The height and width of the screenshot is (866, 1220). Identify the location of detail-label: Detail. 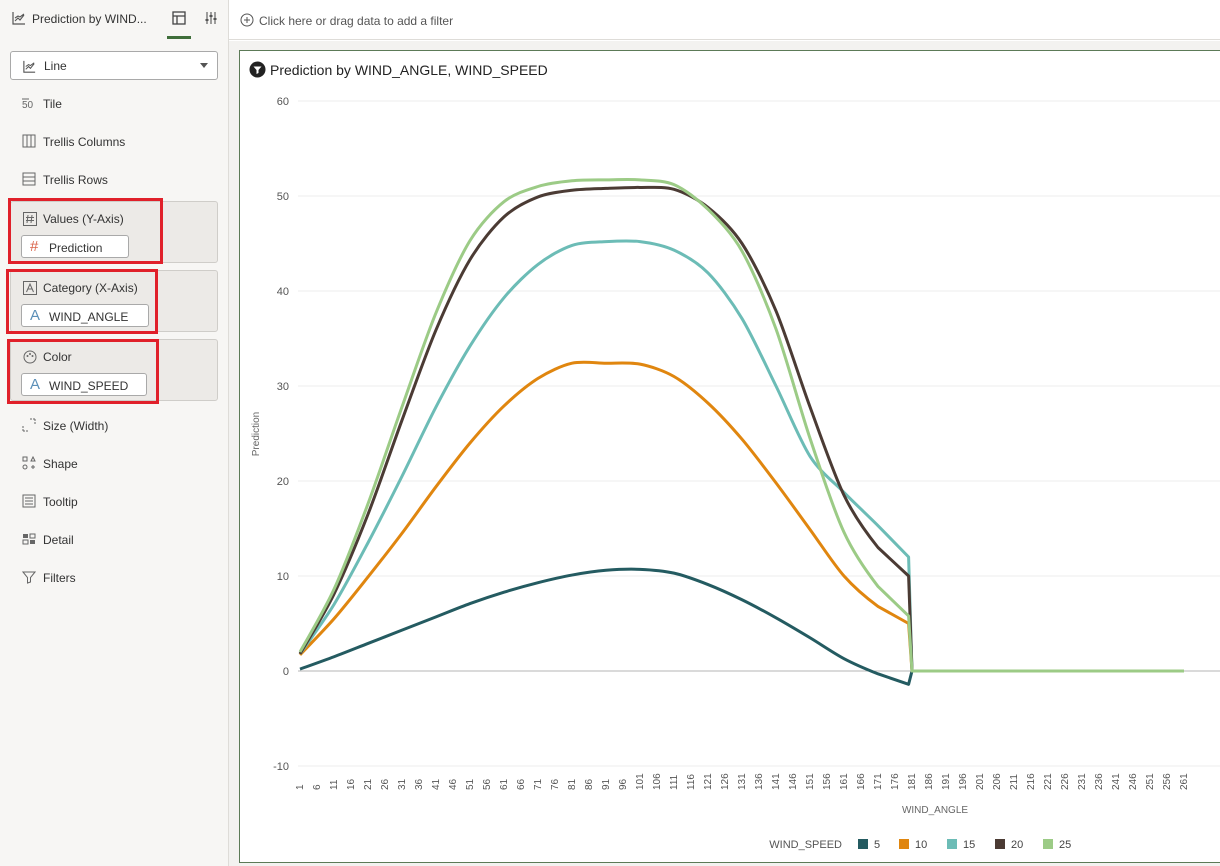
(58, 540).